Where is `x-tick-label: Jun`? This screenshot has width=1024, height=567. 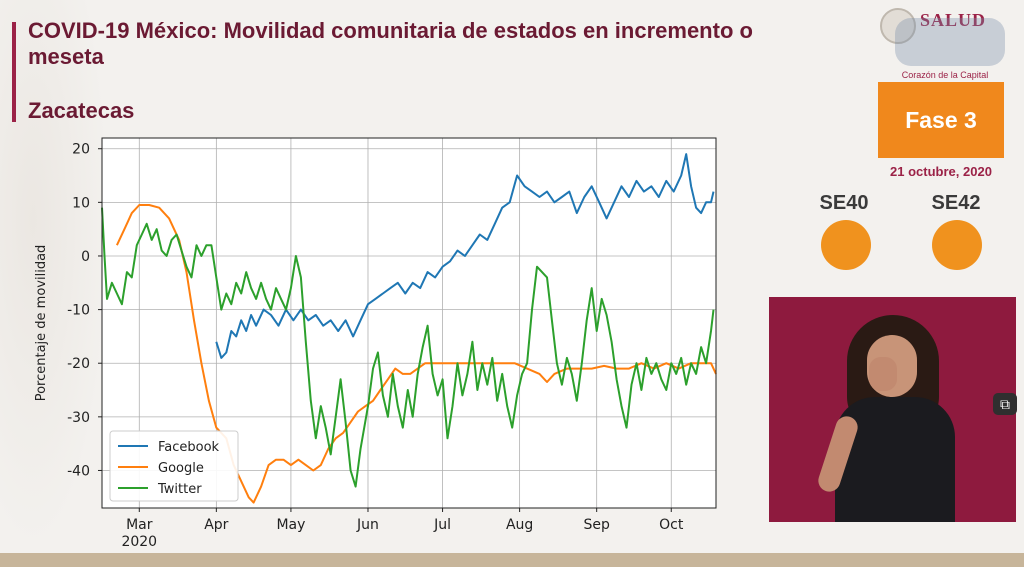 x-tick-label: Jun is located at coordinates (367, 525).